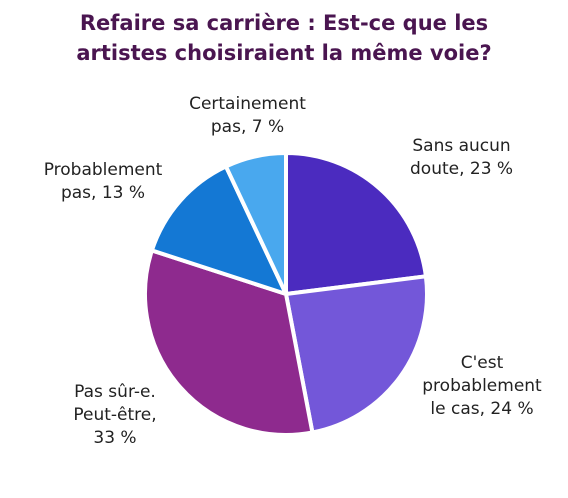 This screenshot has height=498, width=568. I want to click on pie-slice-certainement-pas, so click(255, 223).